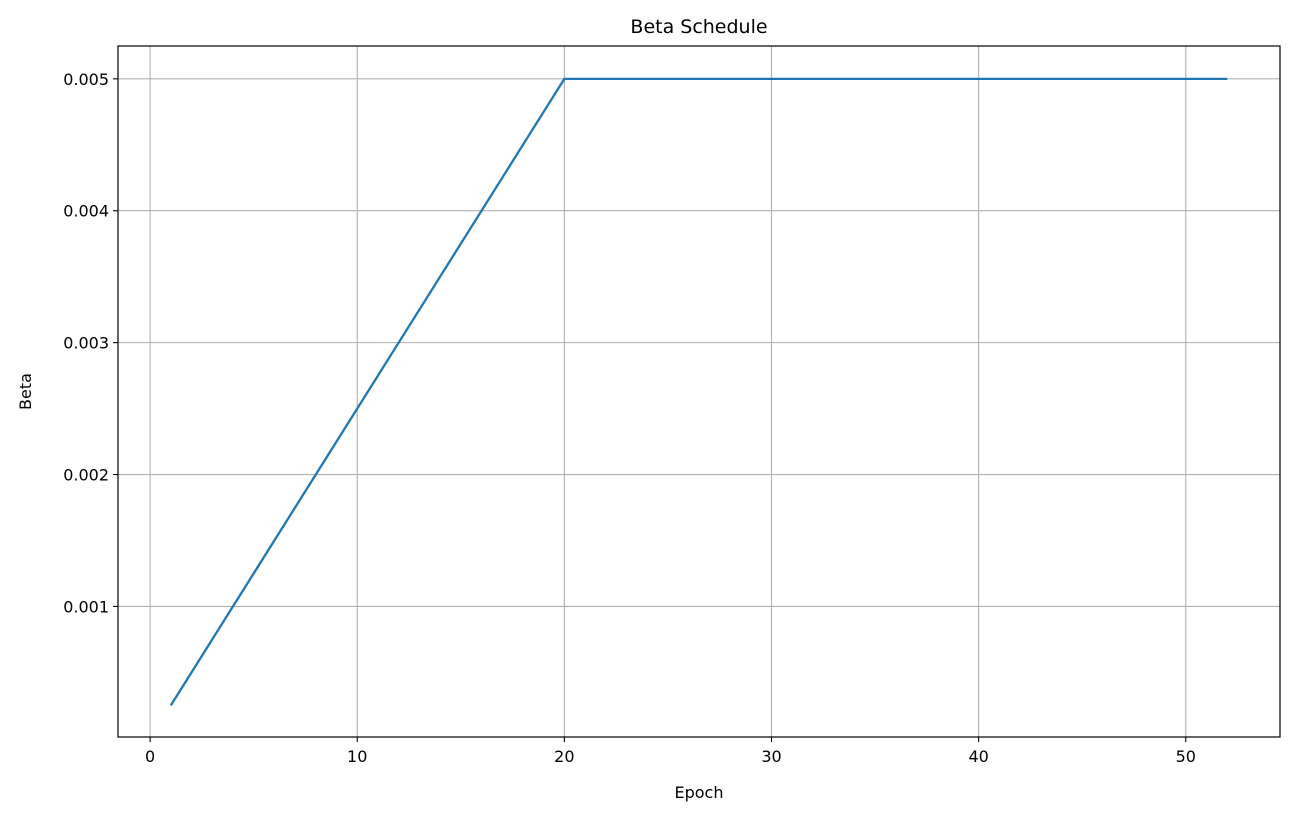 This screenshot has width=1295, height=817. What do you see at coordinates (698, 27) in the screenshot?
I see `chart-title: Beta Schedule` at bounding box center [698, 27].